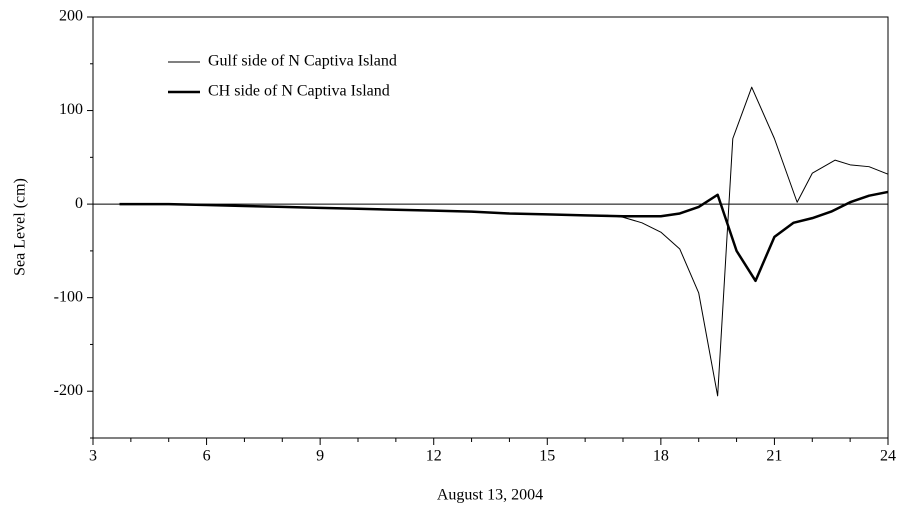 This screenshot has height=508, width=908. I want to click on legend-label: Gulf side of N Captiva Island, so click(302, 61).